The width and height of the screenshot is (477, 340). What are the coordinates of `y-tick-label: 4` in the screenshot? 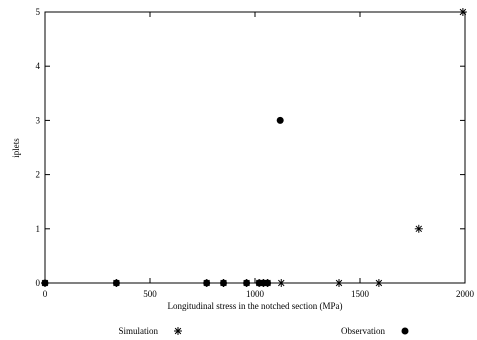 It's located at (38, 66).